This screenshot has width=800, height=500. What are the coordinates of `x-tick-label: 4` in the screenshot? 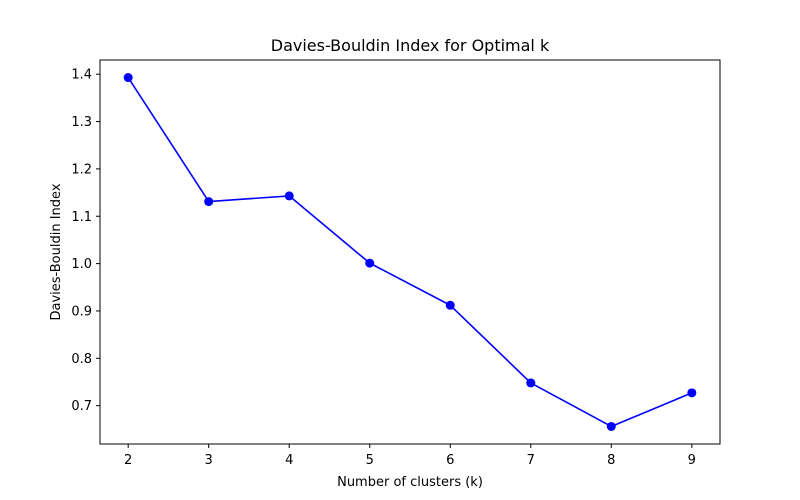 It's located at (289, 460).